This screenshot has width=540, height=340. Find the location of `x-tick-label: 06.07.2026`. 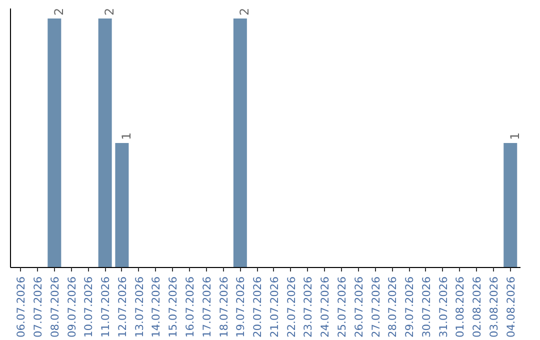

x-tick-label: 06.07.2026 is located at coordinates (21, 307).